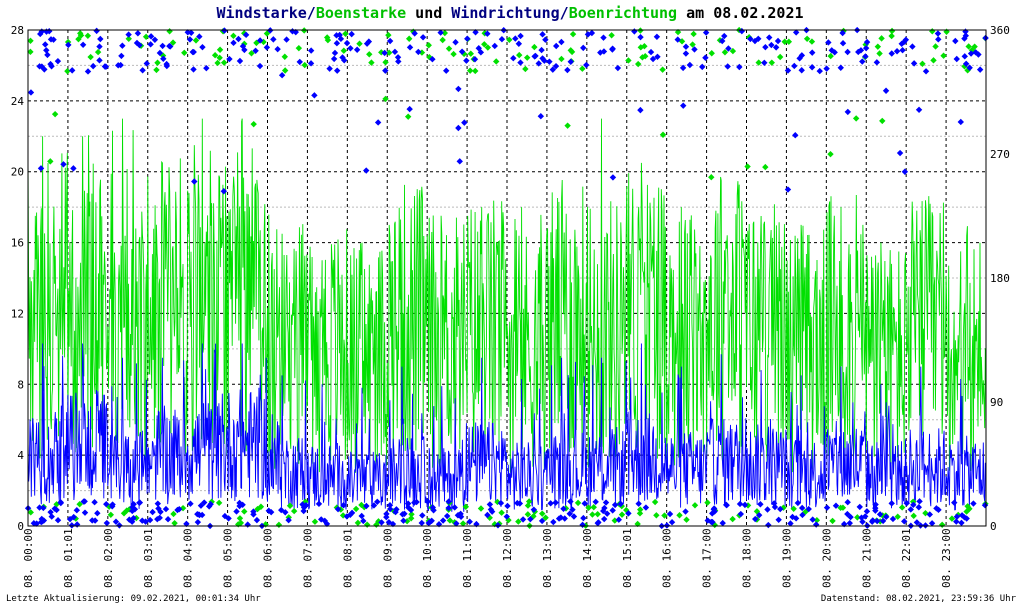 The image size is (1020, 606). I want to click on x-tick-label: 08. 10:00, so click(427, 558).